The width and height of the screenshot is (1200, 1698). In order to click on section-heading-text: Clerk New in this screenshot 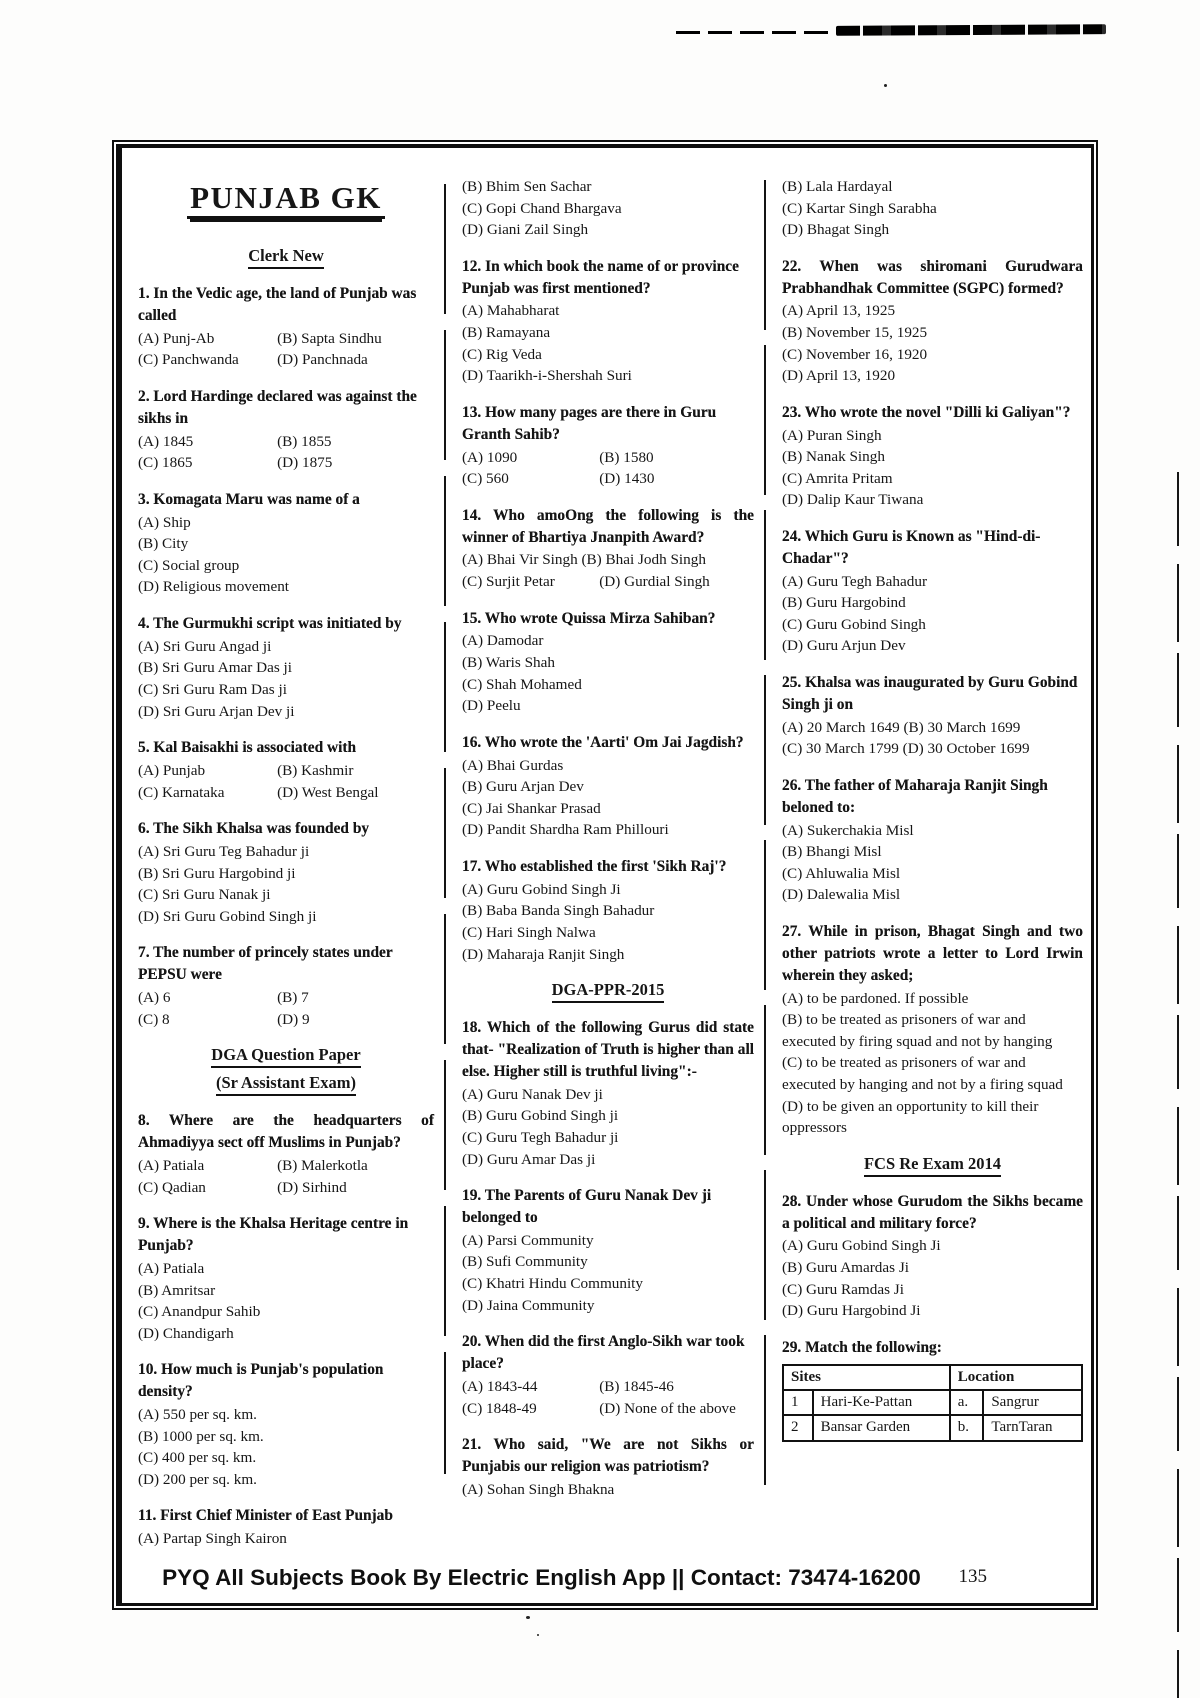, I will do `click(286, 257)`.